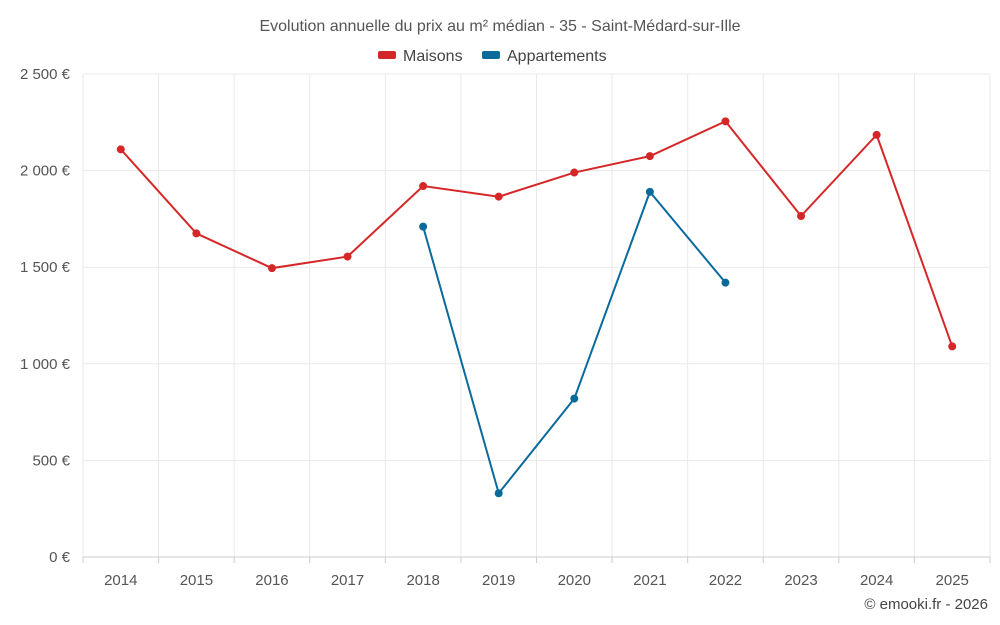 The image size is (1000, 625). What do you see at coordinates (45, 171) in the screenshot?
I see `y-tick-label-2000: 2 000 €` at bounding box center [45, 171].